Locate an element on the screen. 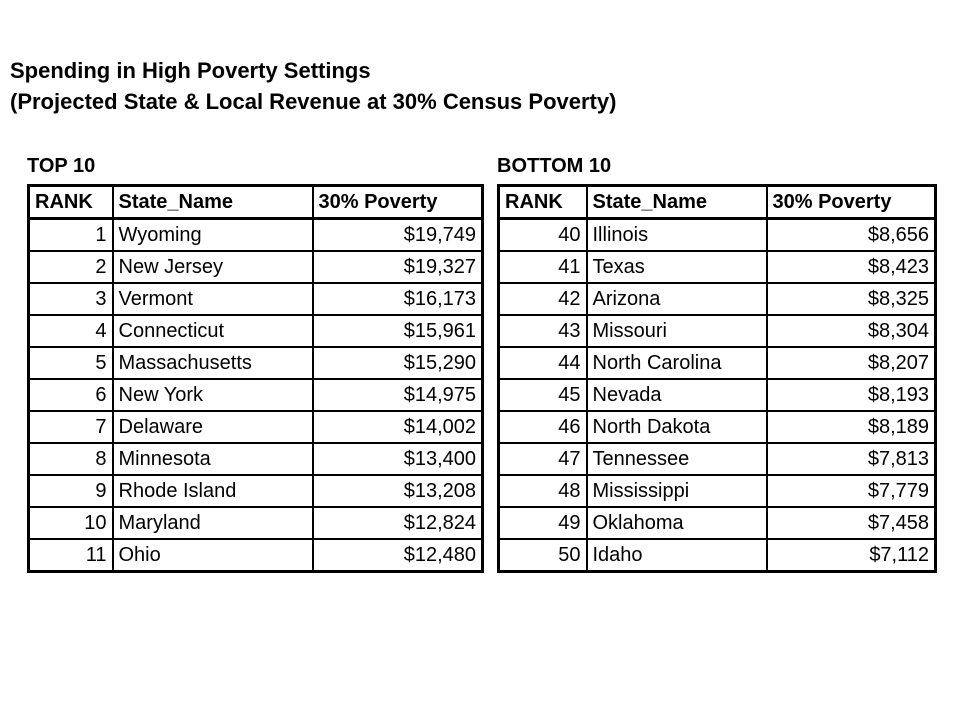 Image resolution: width=960 pixels, height=720 pixels. table-row: 10 Maryland $12,824 is located at coordinates (255, 523).